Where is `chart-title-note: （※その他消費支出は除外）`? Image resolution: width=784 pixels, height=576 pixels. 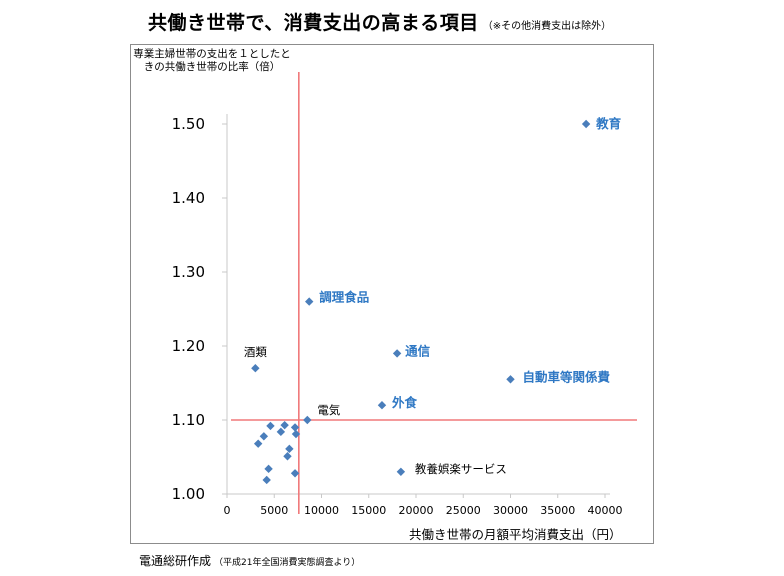 chart-title-note: （※その他消費支出は除外） is located at coordinates (547, 26).